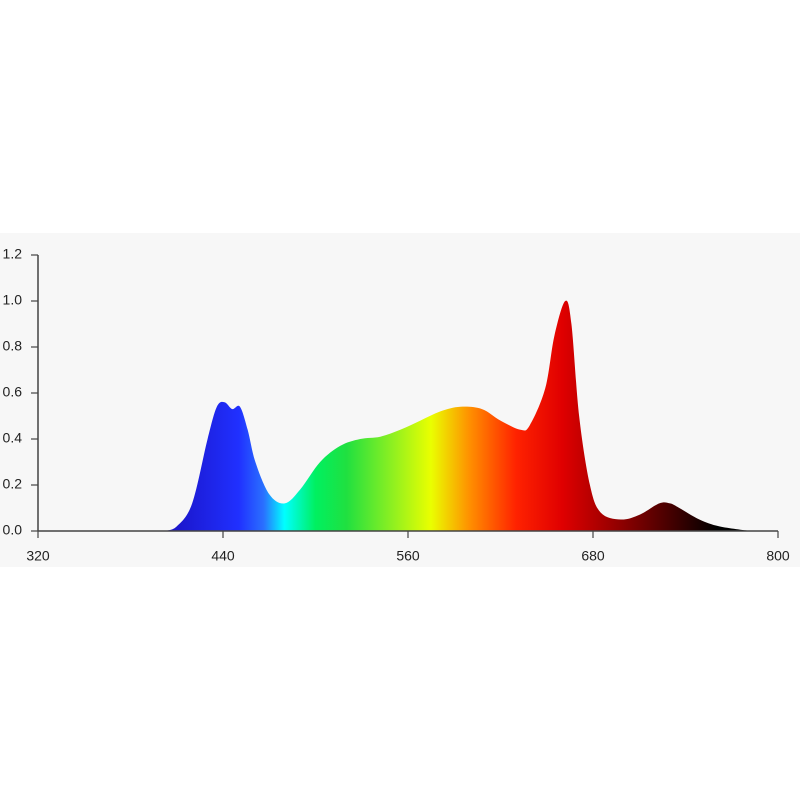  I want to click on y-tick-label: 0.4, so click(13, 438).